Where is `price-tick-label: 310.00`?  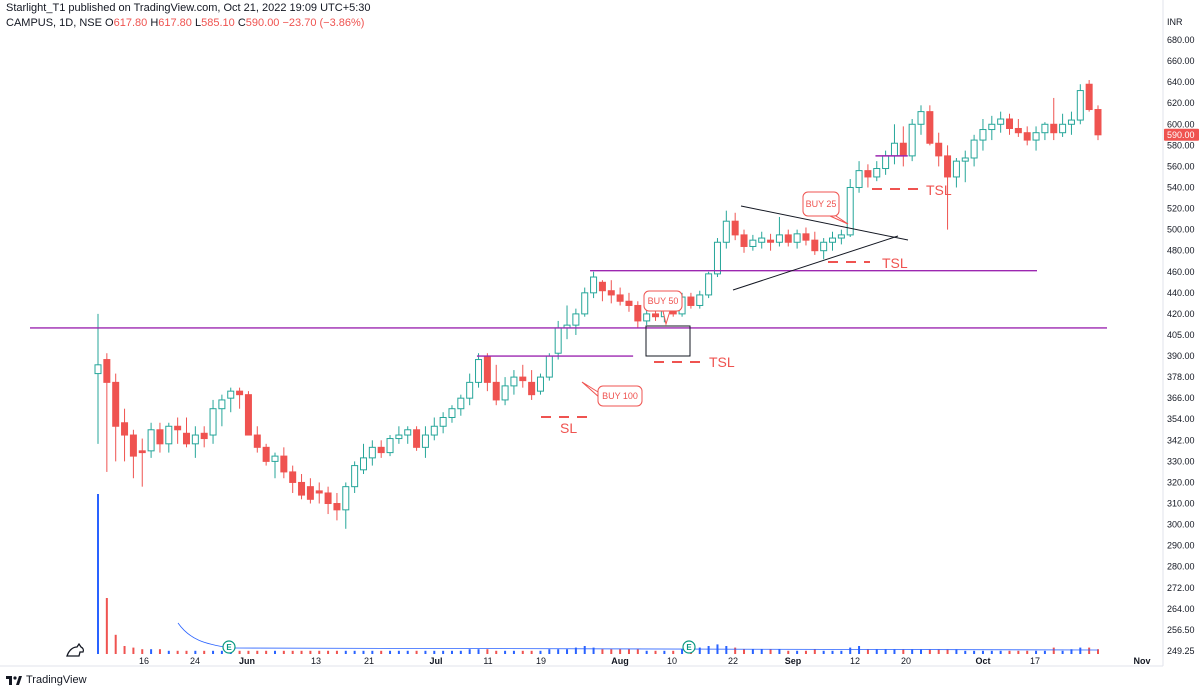
price-tick-label: 310.00 is located at coordinates (1181, 504).